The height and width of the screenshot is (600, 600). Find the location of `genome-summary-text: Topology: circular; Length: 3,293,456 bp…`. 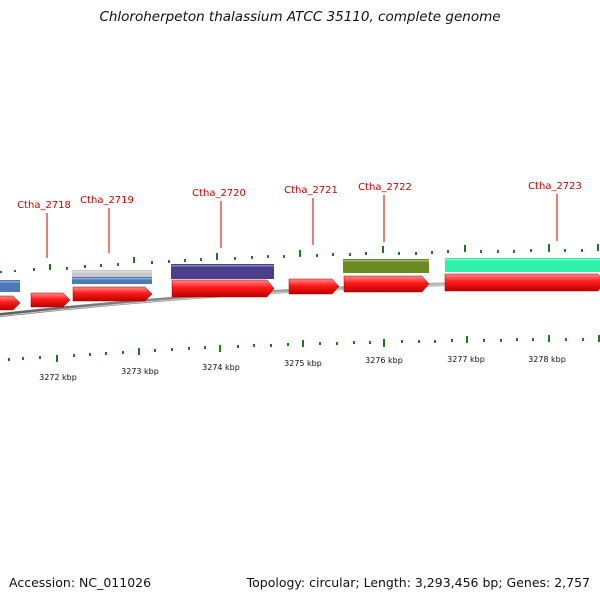

genome-summary-text: Topology: circular; Length: 3,293,456 bp… is located at coordinates (418, 582).